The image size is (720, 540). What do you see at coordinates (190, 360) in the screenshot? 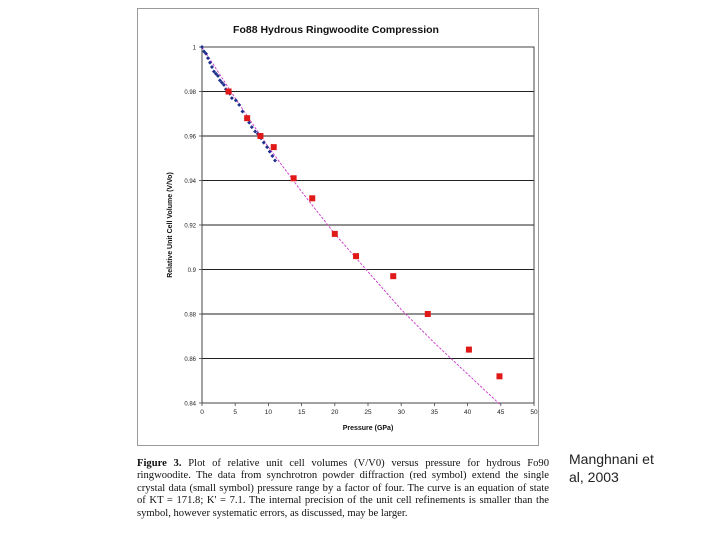
I see `y-tick-label: 0.86` at bounding box center [190, 360].